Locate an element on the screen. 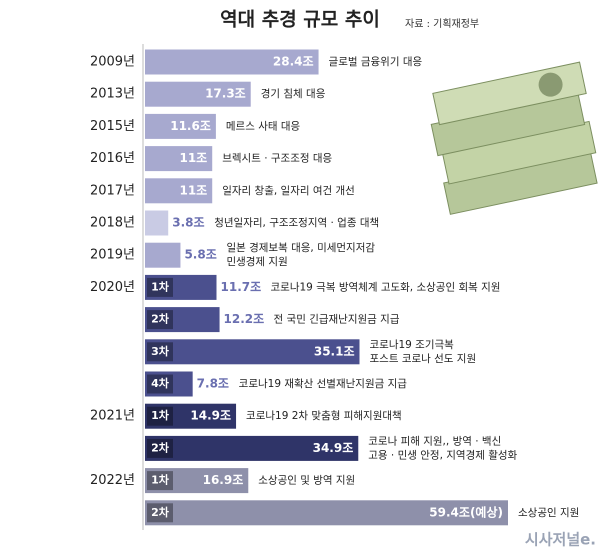 Image resolution: width=600 pixels, height=556 pixels. y-tick-label: 2021년 is located at coordinates (112, 416).